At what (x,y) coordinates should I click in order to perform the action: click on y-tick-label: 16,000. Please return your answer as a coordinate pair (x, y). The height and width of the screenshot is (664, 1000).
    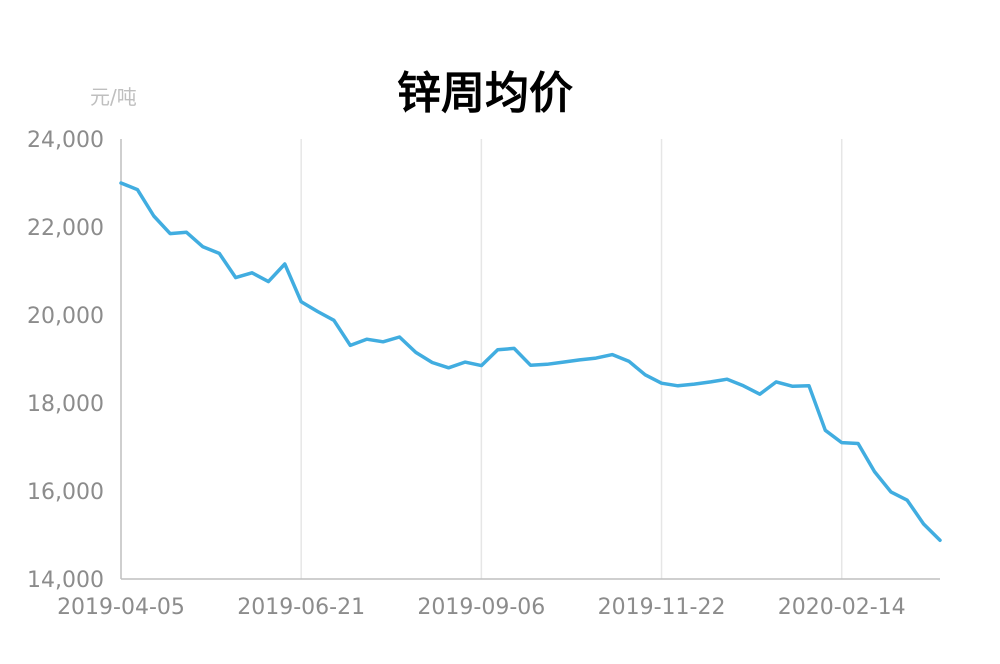
    Looking at the image, I should click on (65, 492).